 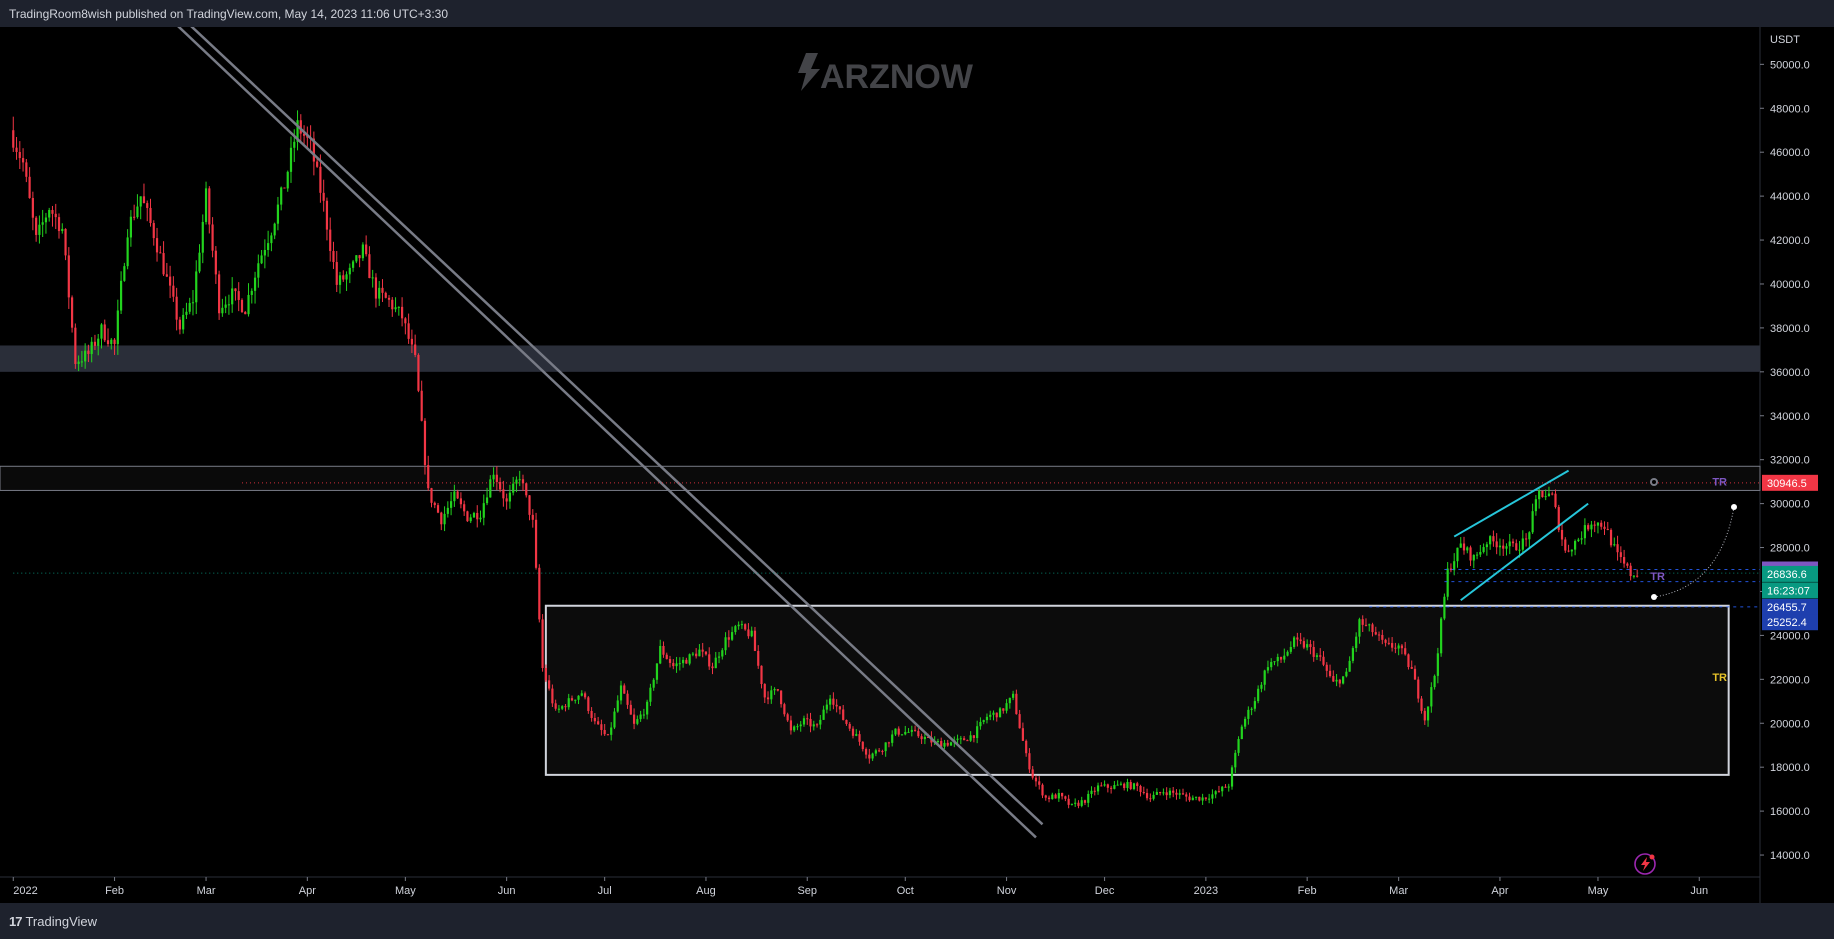 What do you see at coordinates (1654, 482) in the screenshot?
I see `alarm-icon` at bounding box center [1654, 482].